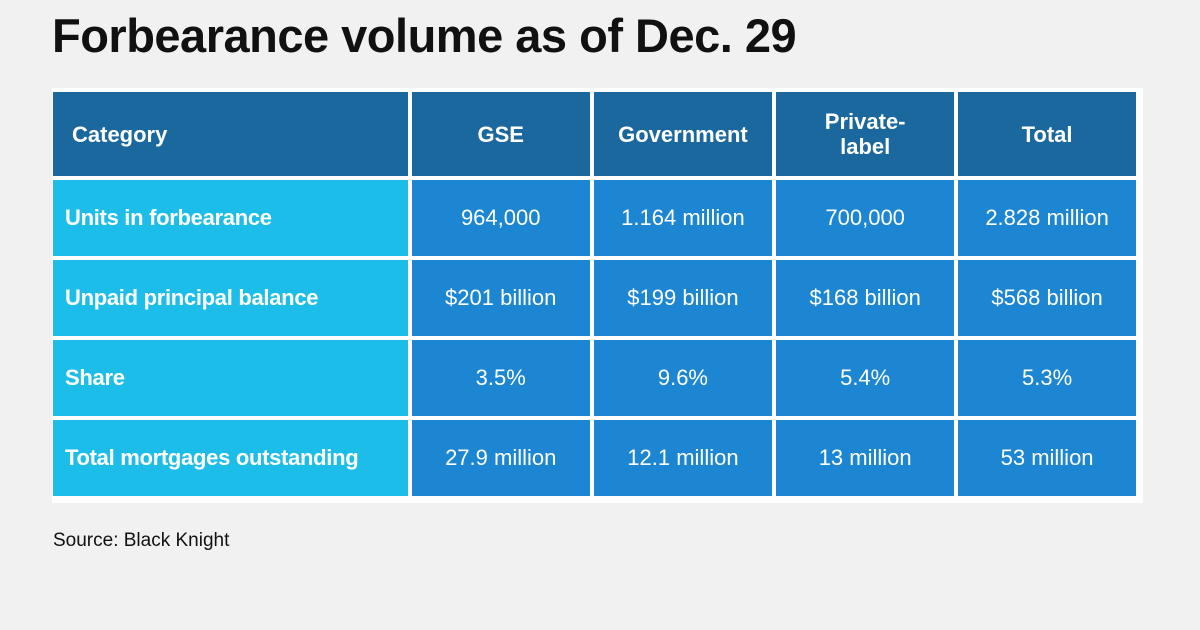 This screenshot has width=1200, height=630. What do you see at coordinates (230, 134) in the screenshot?
I see `header-category: Category` at bounding box center [230, 134].